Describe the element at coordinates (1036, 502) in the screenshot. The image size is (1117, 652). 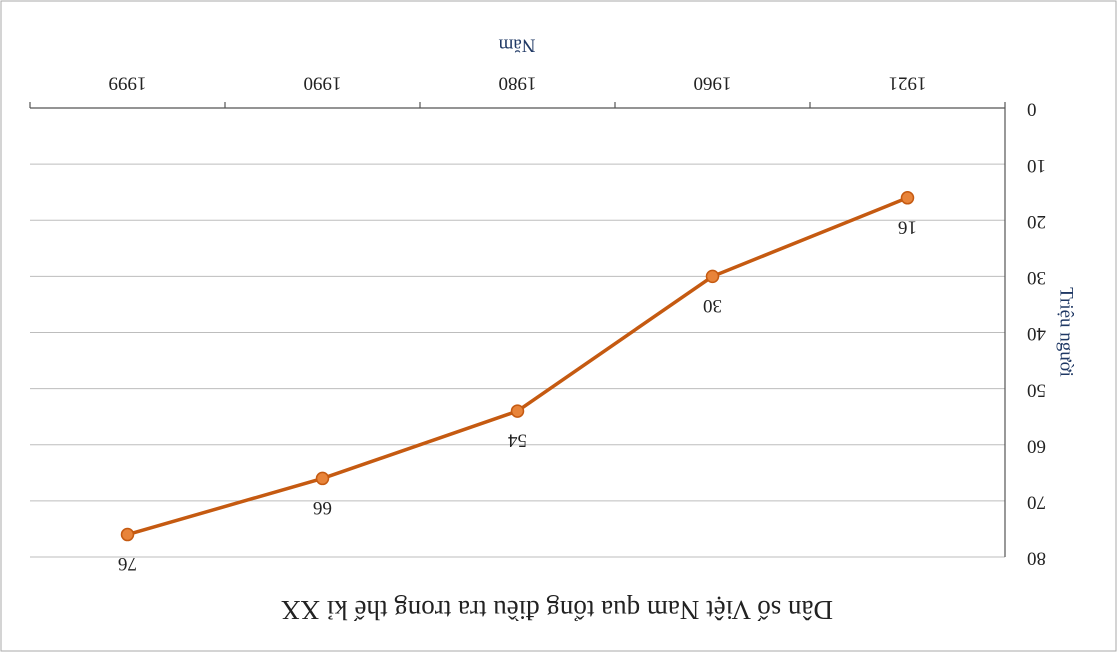
I see `y-tick-label: 70` at that location.